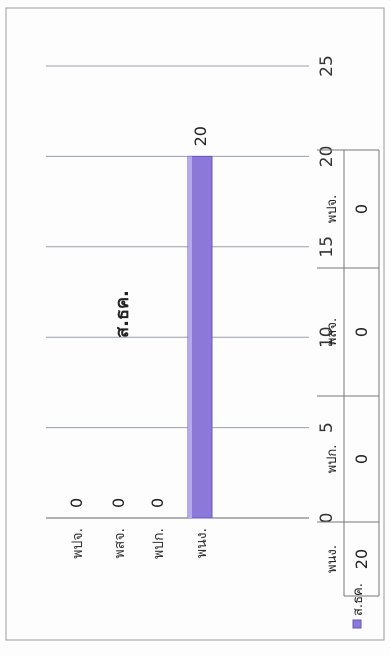  Describe the element at coordinates (202, 543) in the screenshot. I see `category-label: พนง.` at that location.